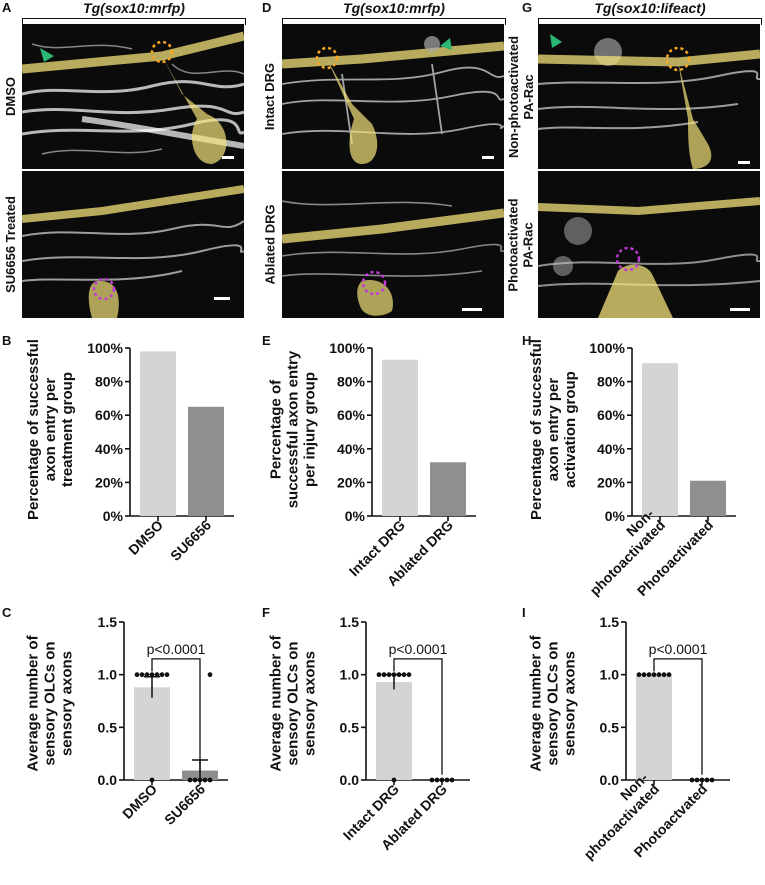 This screenshot has width=765, height=885. I want to click on chart-c: 0.0 0.5 1.0 1.5 DMSO SU6656 p<0.0001, so click(163, 721).